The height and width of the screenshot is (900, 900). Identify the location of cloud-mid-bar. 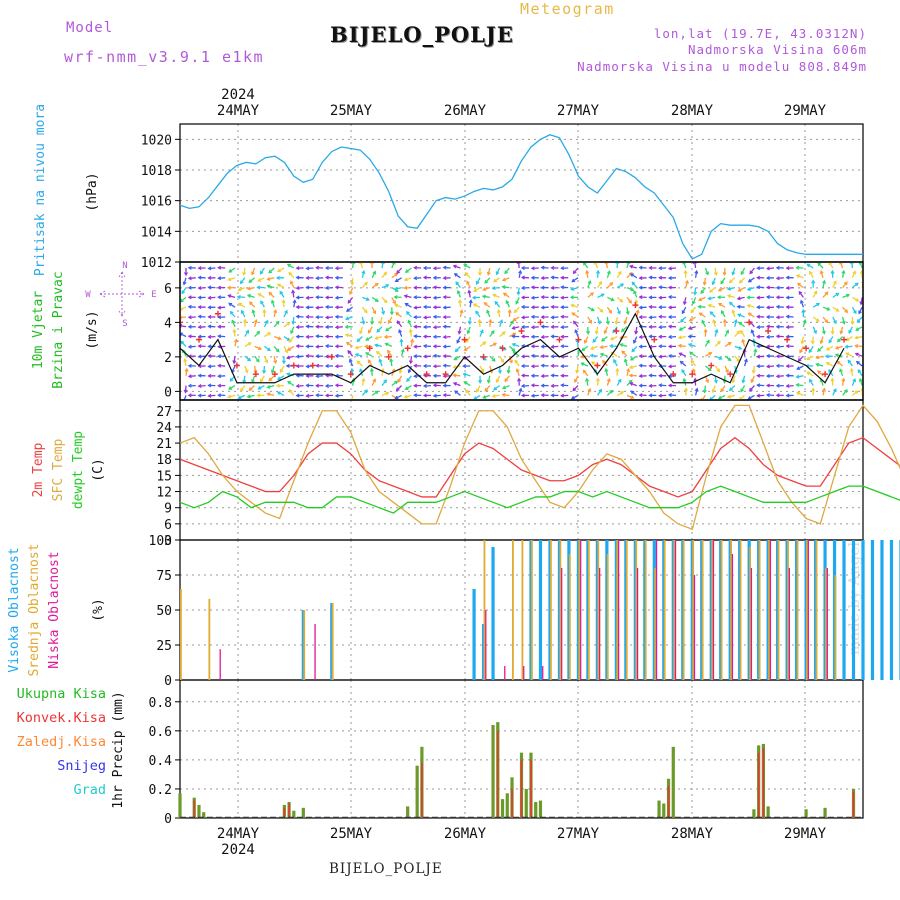
(181, 634).